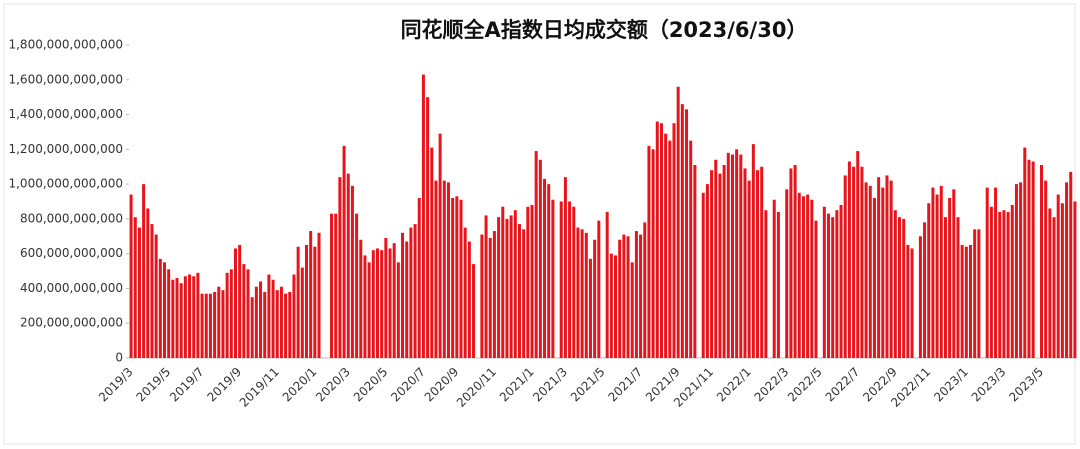  Describe the element at coordinates (300, 385) in the screenshot. I see `x-tick-label: 2020/1` at that location.